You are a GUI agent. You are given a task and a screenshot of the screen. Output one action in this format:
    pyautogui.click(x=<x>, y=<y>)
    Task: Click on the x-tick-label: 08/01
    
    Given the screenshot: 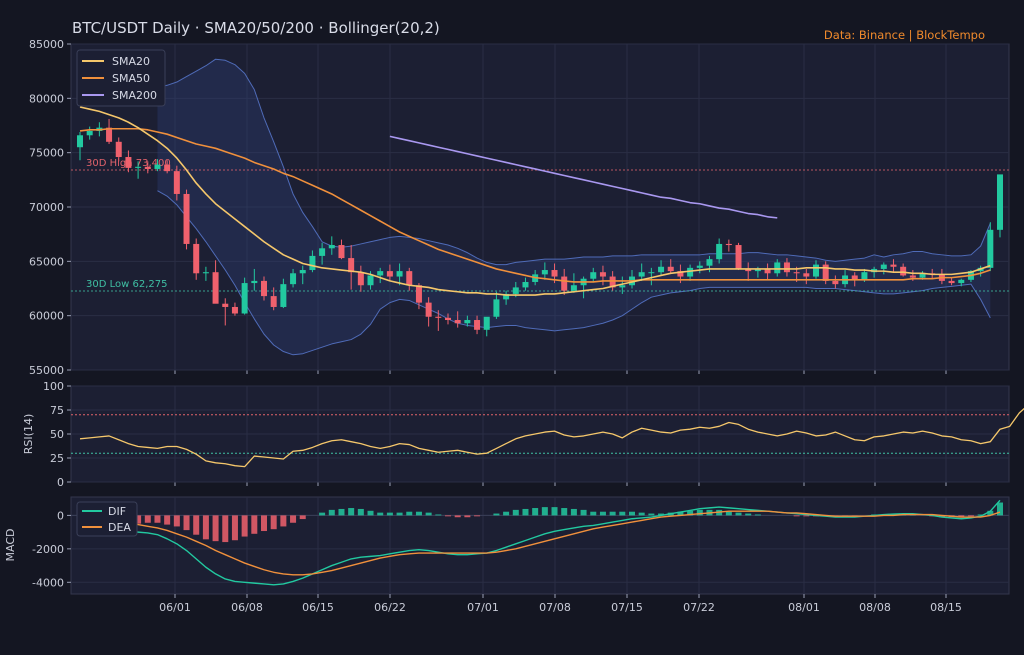 What is the action you would take?
    pyautogui.click(x=804, y=607)
    